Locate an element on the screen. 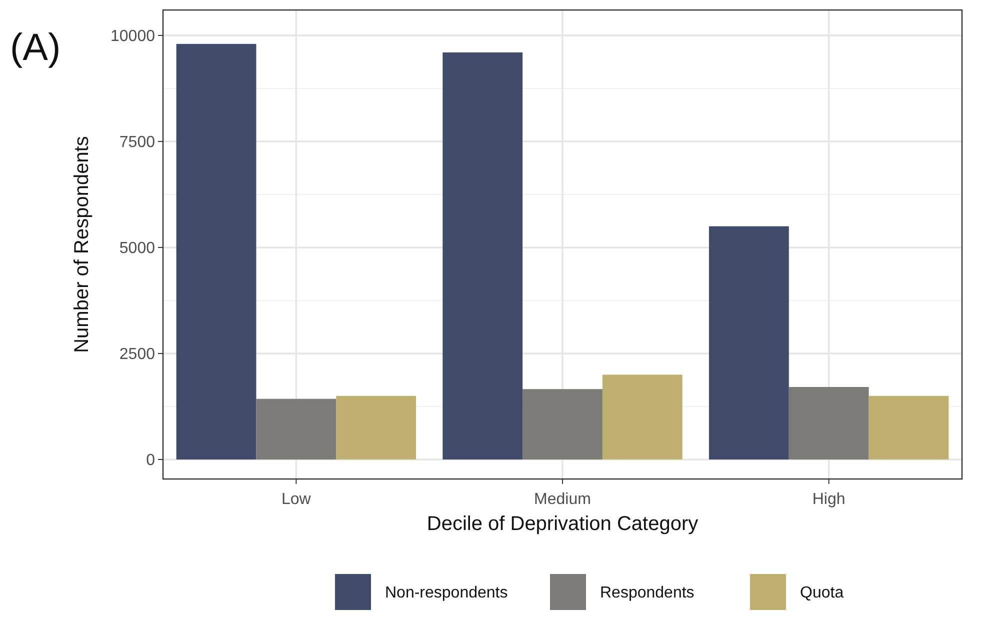 This screenshot has width=989, height=629. x-tick-label: High is located at coordinates (829, 499).